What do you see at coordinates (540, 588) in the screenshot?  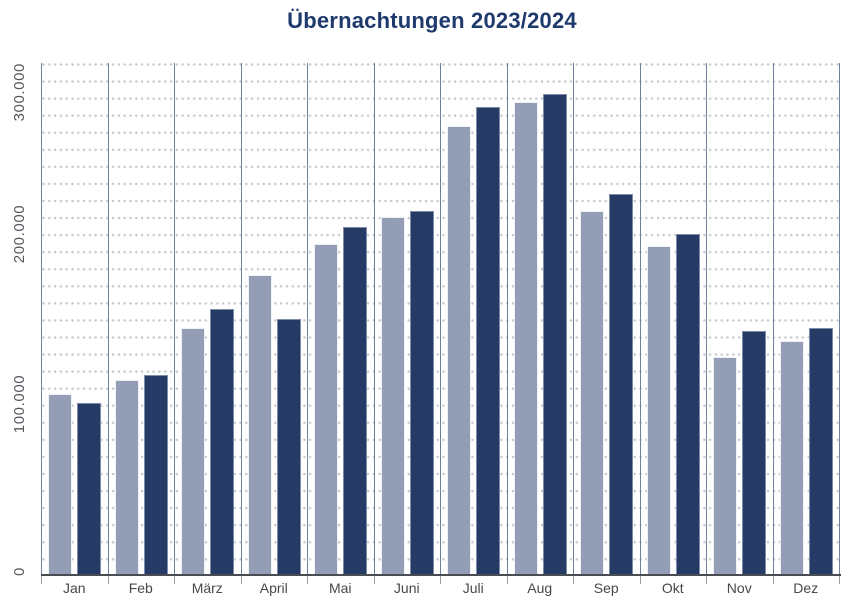 I see `x-axis-label-Aug: Aug` at bounding box center [540, 588].